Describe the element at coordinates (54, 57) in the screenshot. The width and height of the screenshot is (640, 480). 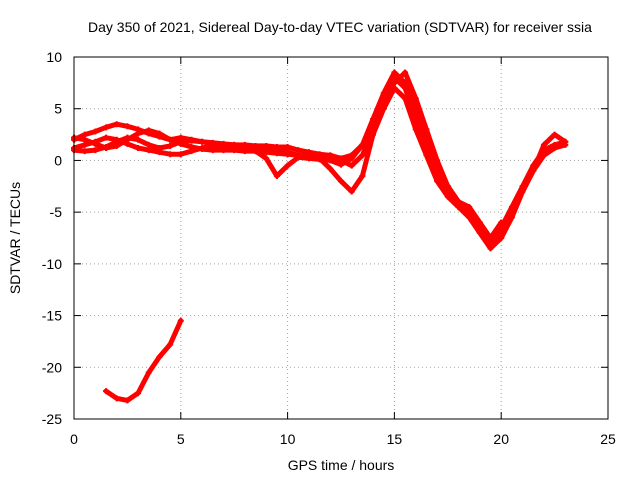
I see `y-tick-label: 10` at that location.